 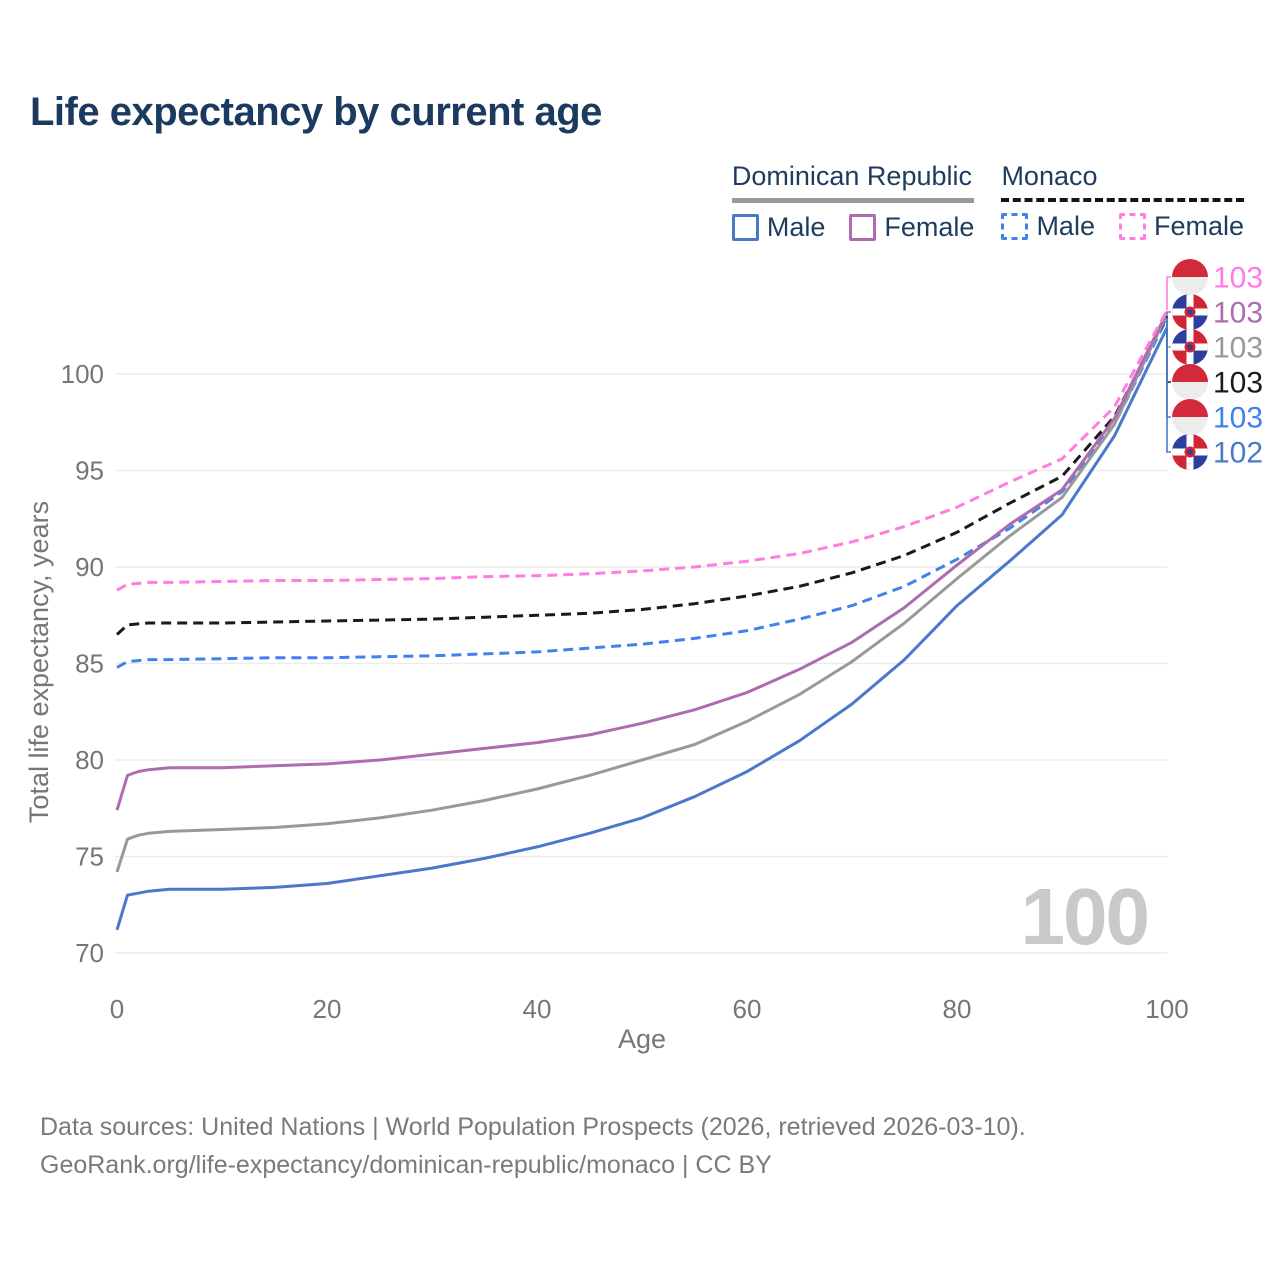 What do you see at coordinates (117, 1009) in the screenshot?
I see `x-tick-0: 0` at bounding box center [117, 1009].